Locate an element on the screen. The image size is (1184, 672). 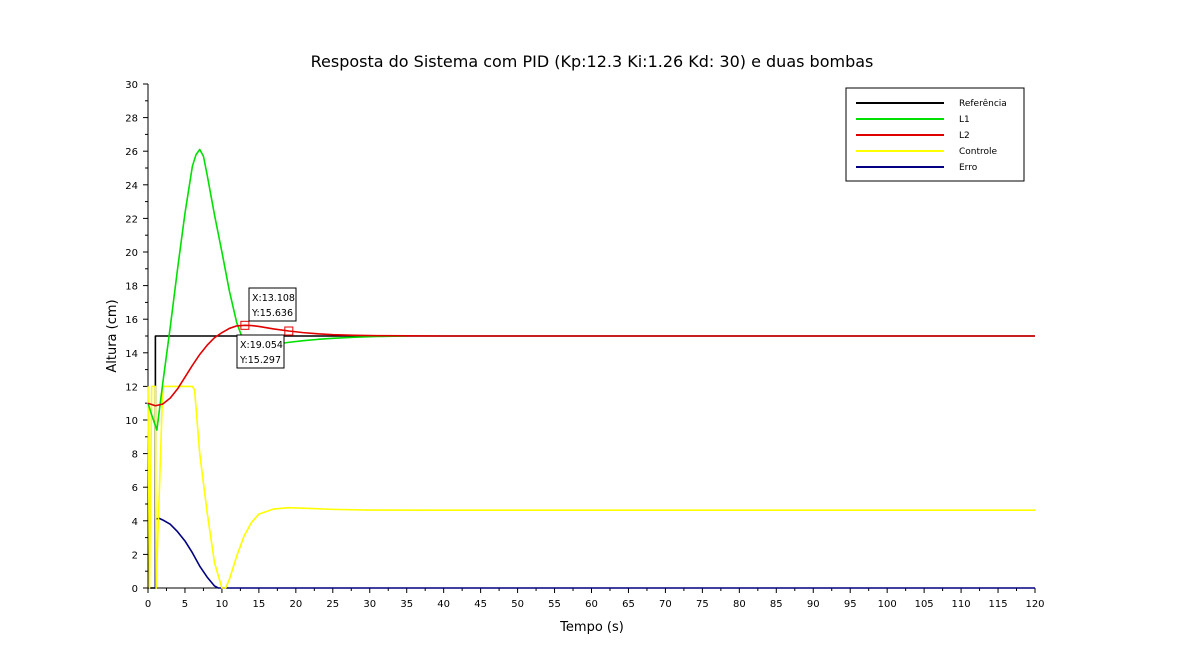
x-tick-label: 40 is located at coordinates (443, 604).